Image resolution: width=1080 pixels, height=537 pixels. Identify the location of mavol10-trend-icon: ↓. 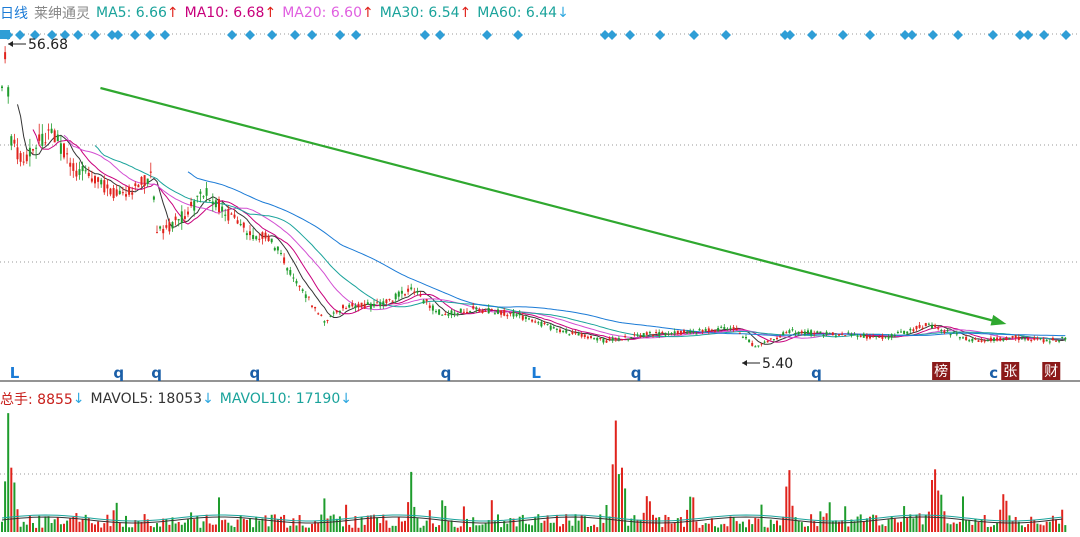
(346, 399).